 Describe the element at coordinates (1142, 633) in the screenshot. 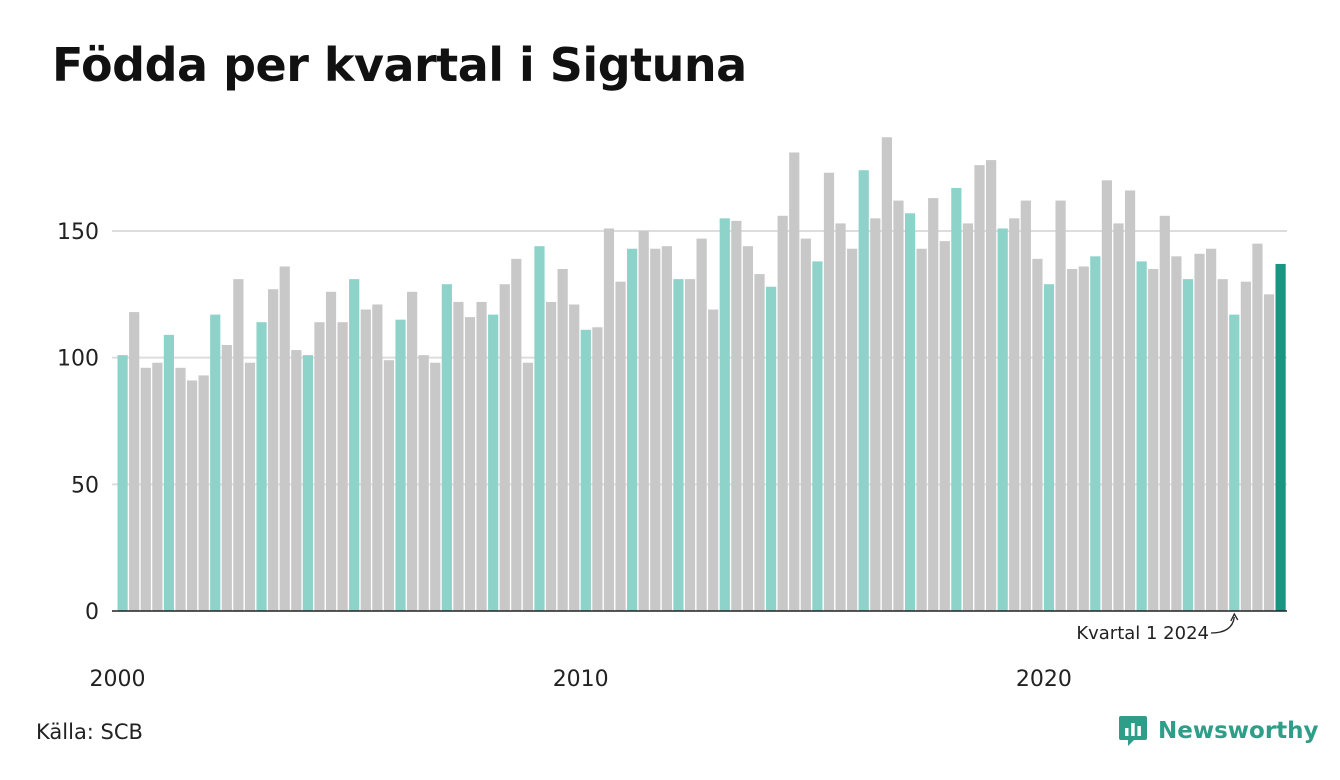

I see `annotation-label: Kvartal 1 2024` at that location.